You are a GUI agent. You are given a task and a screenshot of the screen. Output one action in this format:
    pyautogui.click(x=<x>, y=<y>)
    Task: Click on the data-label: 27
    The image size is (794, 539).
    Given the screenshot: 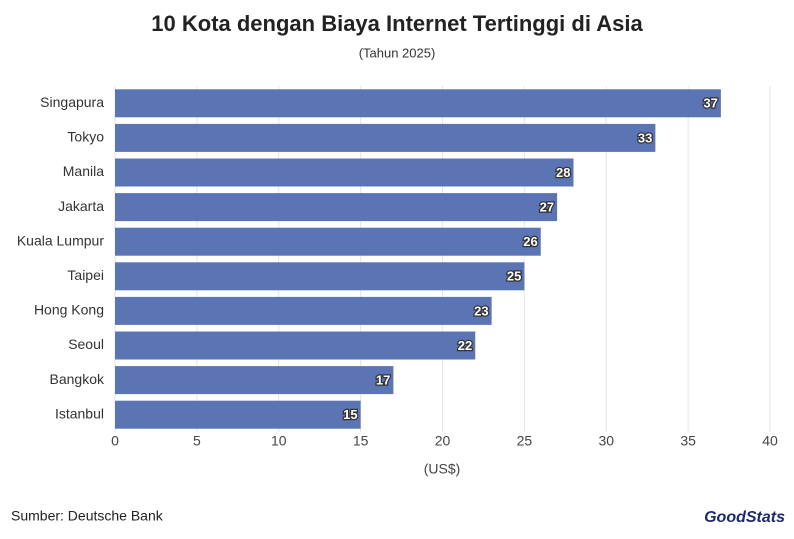 What is the action you would take?
    pyautogui.click(x=547, y=207)
    